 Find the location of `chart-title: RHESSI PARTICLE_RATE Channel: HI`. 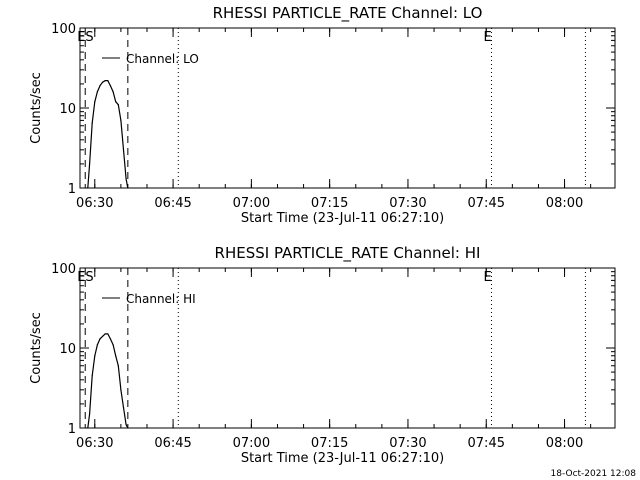

chart-title: RHESSI PARTICLE_RATE Channel: HI is located at coordinates (348, 253).